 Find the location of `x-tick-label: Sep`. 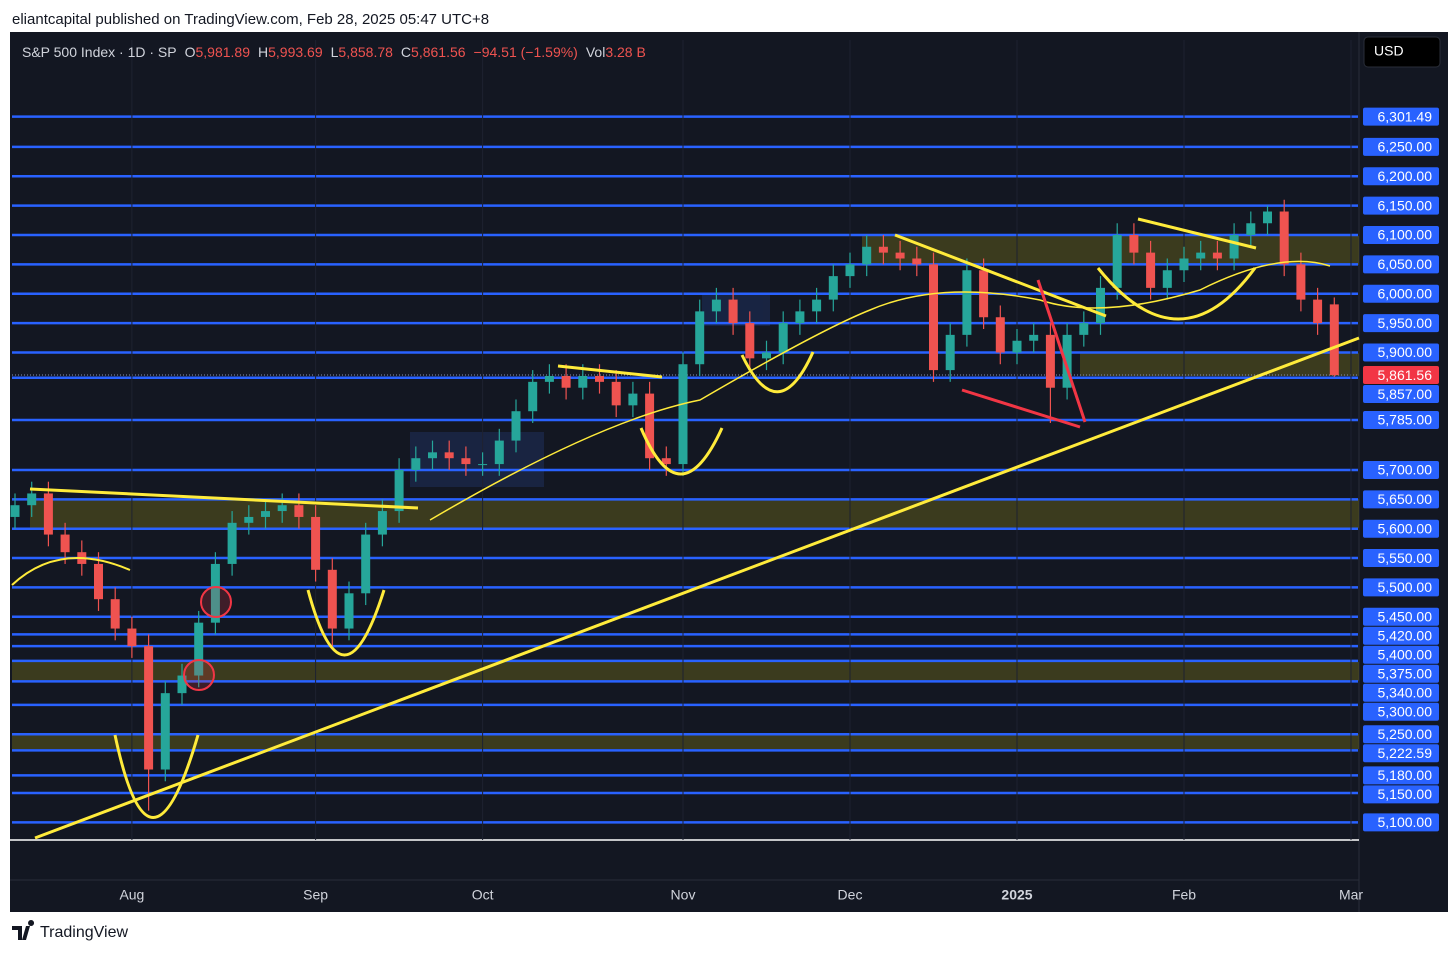

x-tick-label: Sep is located at coordinates (315, 895).